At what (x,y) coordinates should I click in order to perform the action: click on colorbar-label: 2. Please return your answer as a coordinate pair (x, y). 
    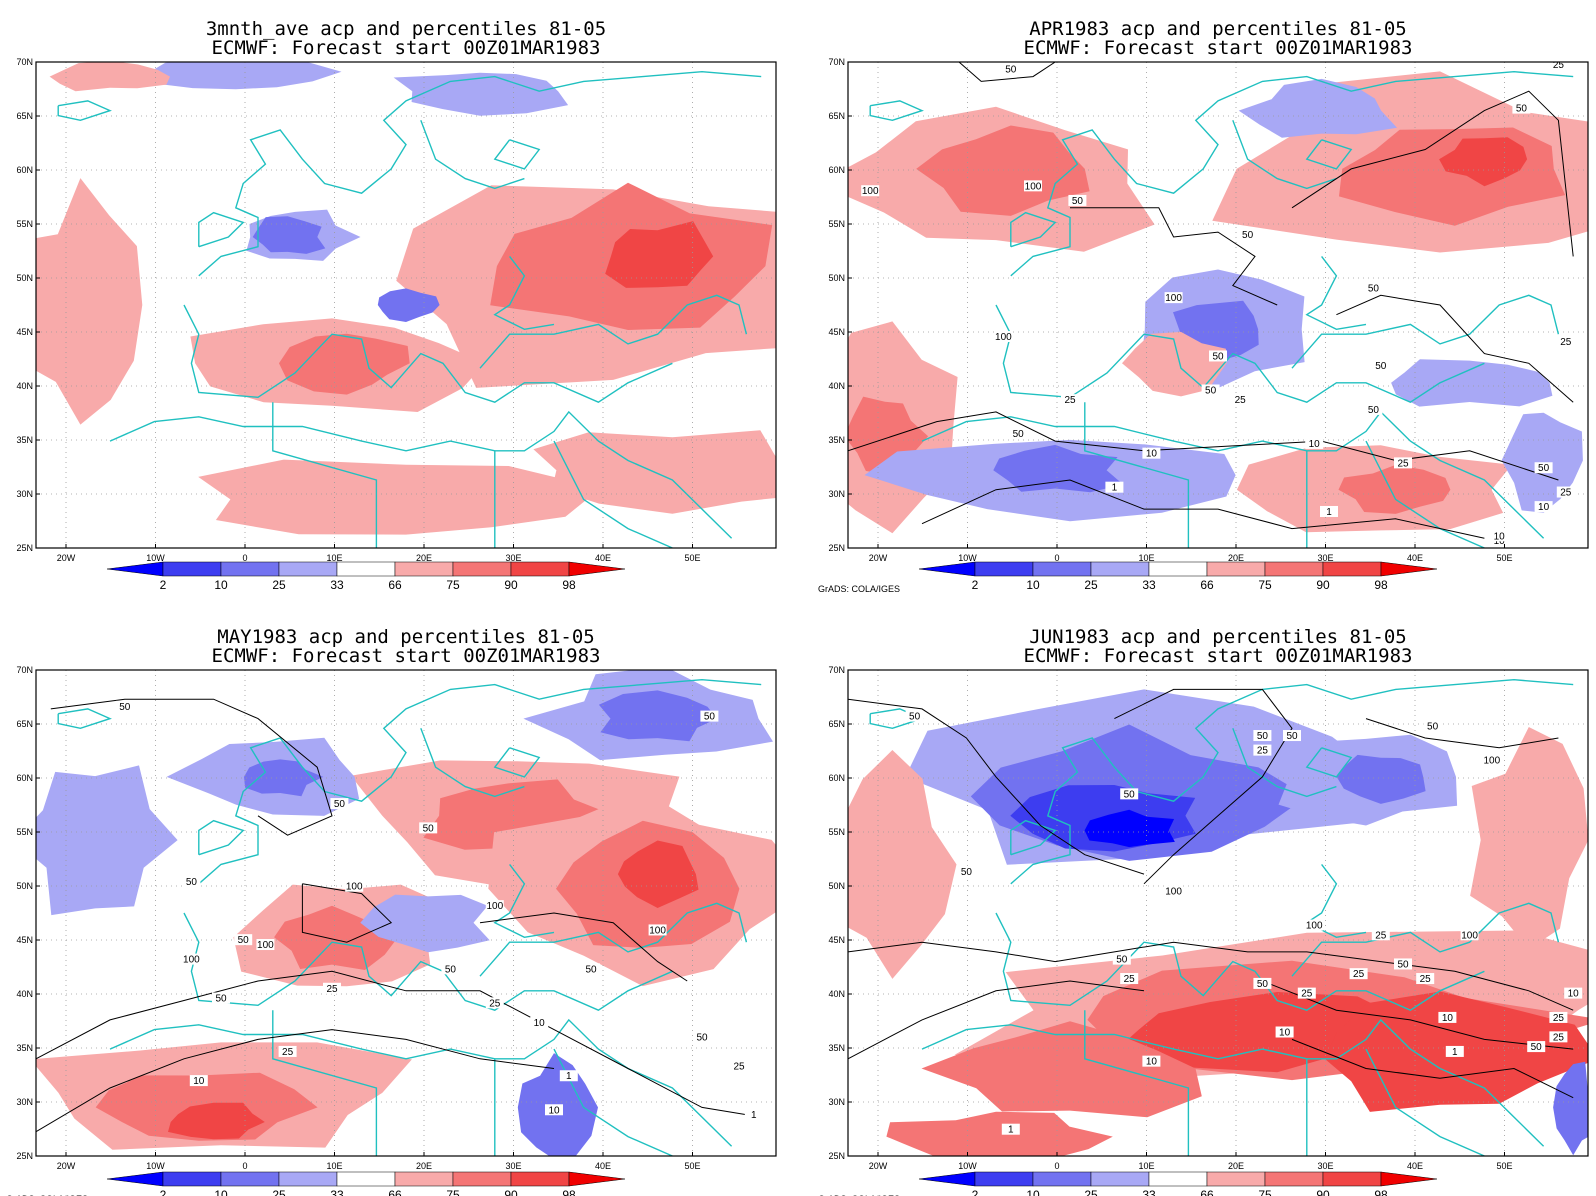
    Looking at the image, I should click on (163, 585).